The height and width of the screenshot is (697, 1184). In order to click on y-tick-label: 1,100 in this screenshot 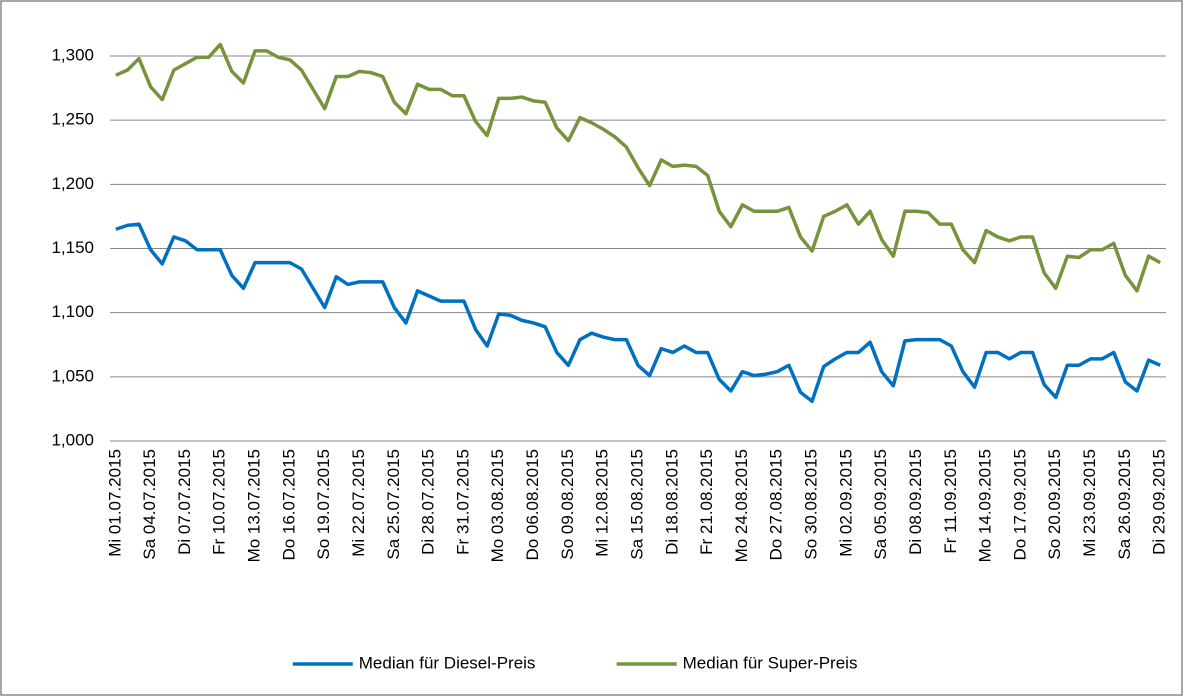, I will do `click(72, 311)`.